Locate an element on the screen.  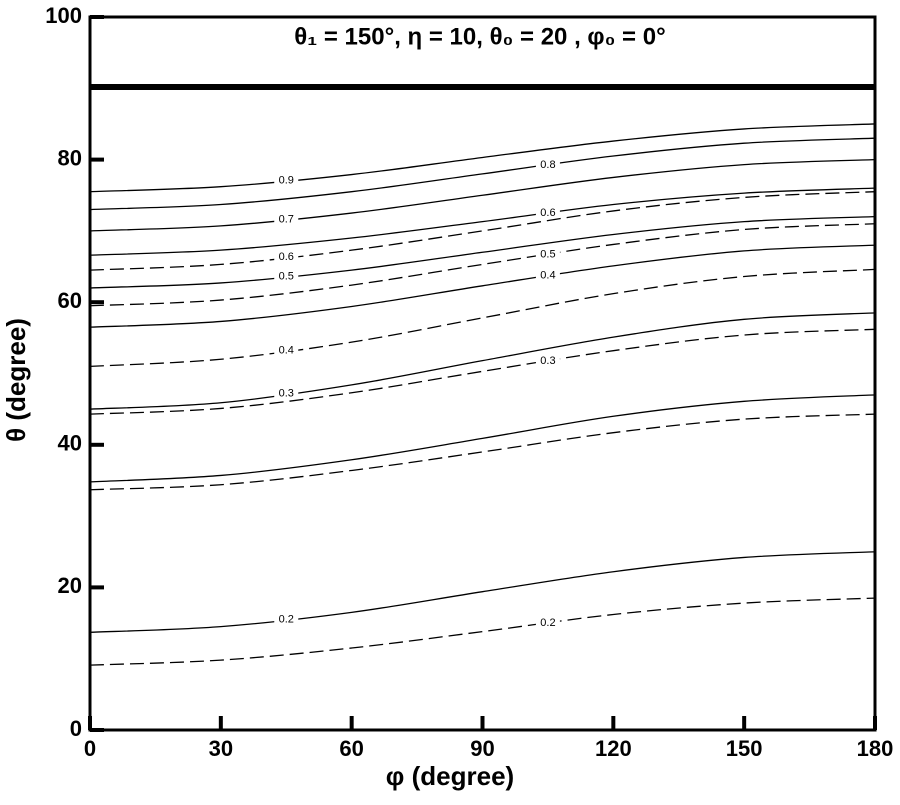
y-tick-label: 80 is located at coordinates (70, 157).